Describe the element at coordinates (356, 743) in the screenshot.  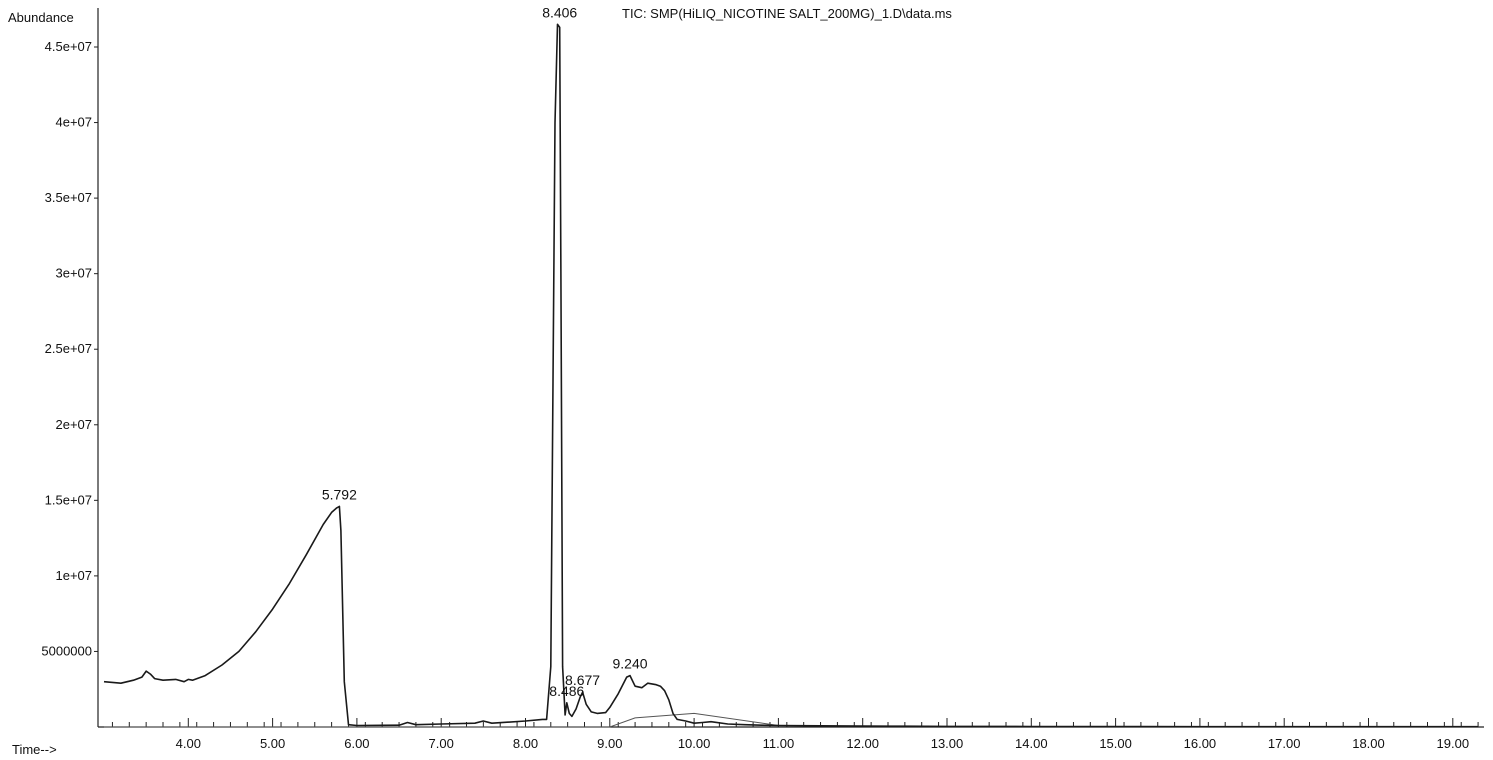
I see `x-tick-label: 6.00` at that location.